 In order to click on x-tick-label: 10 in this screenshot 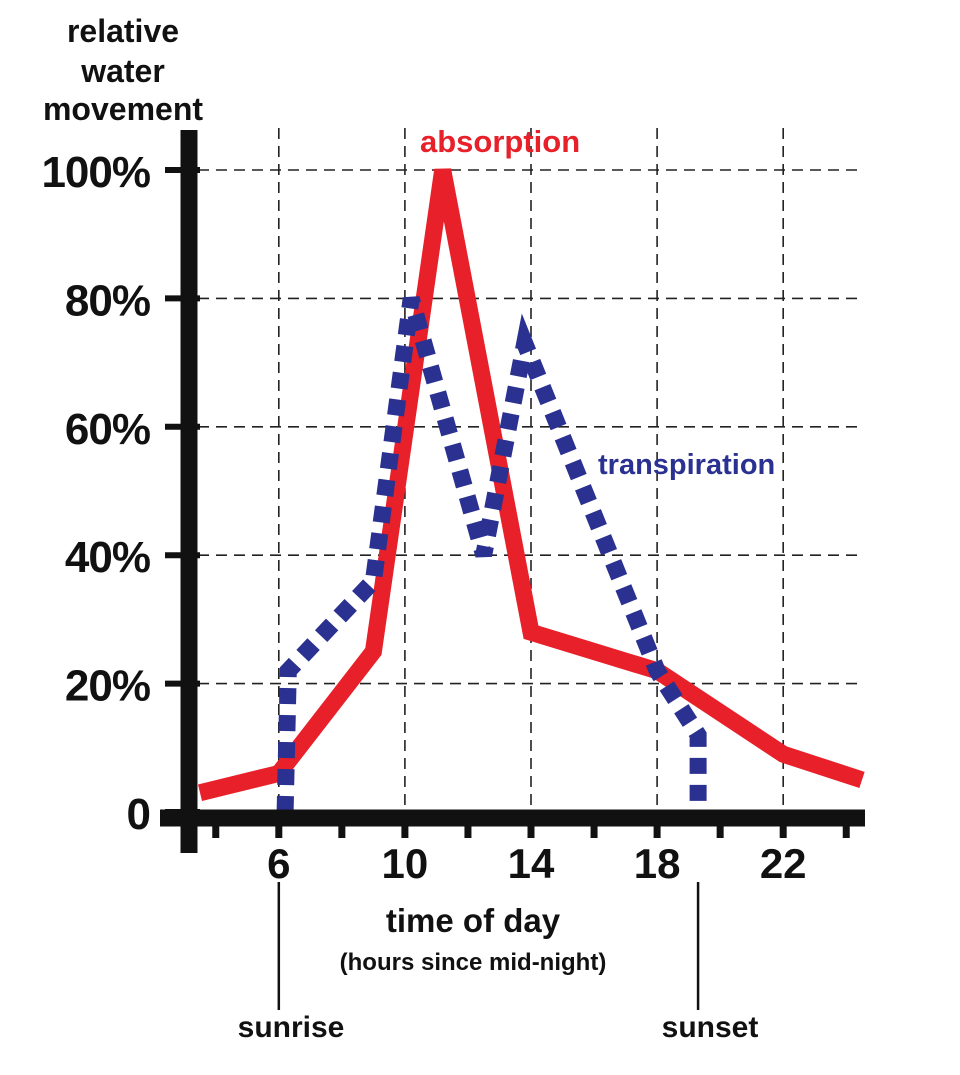, I will do `click(405, 863)`.